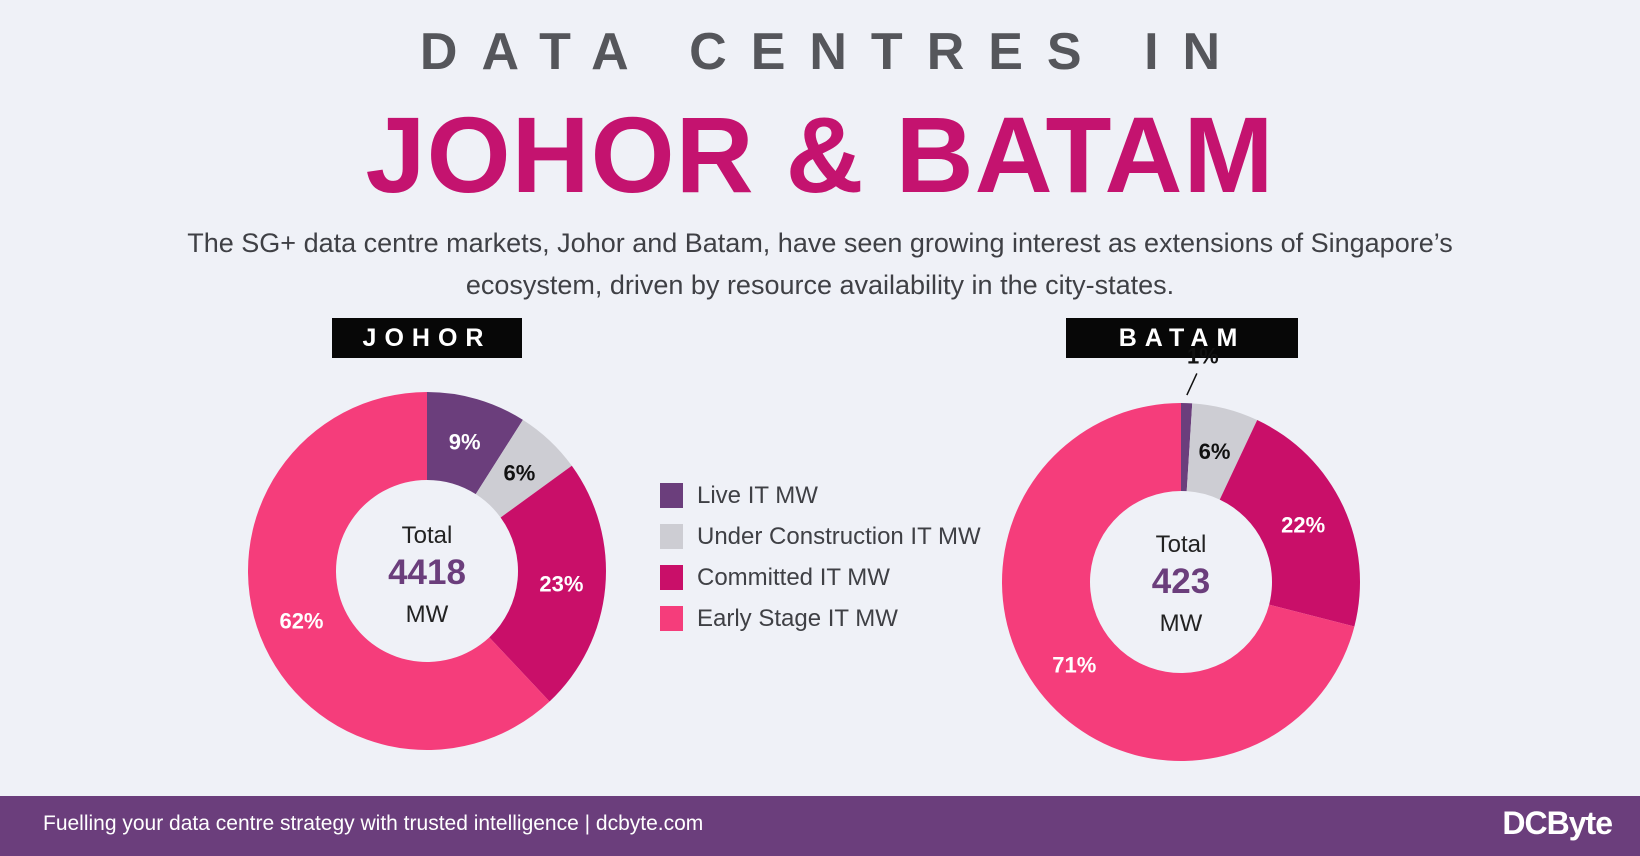 The height and width of the screenshot is (856, 1640). Describe the element at coordinates (1181, 623) in the screenshot. I see `batam-total-unit: MW` at that location.